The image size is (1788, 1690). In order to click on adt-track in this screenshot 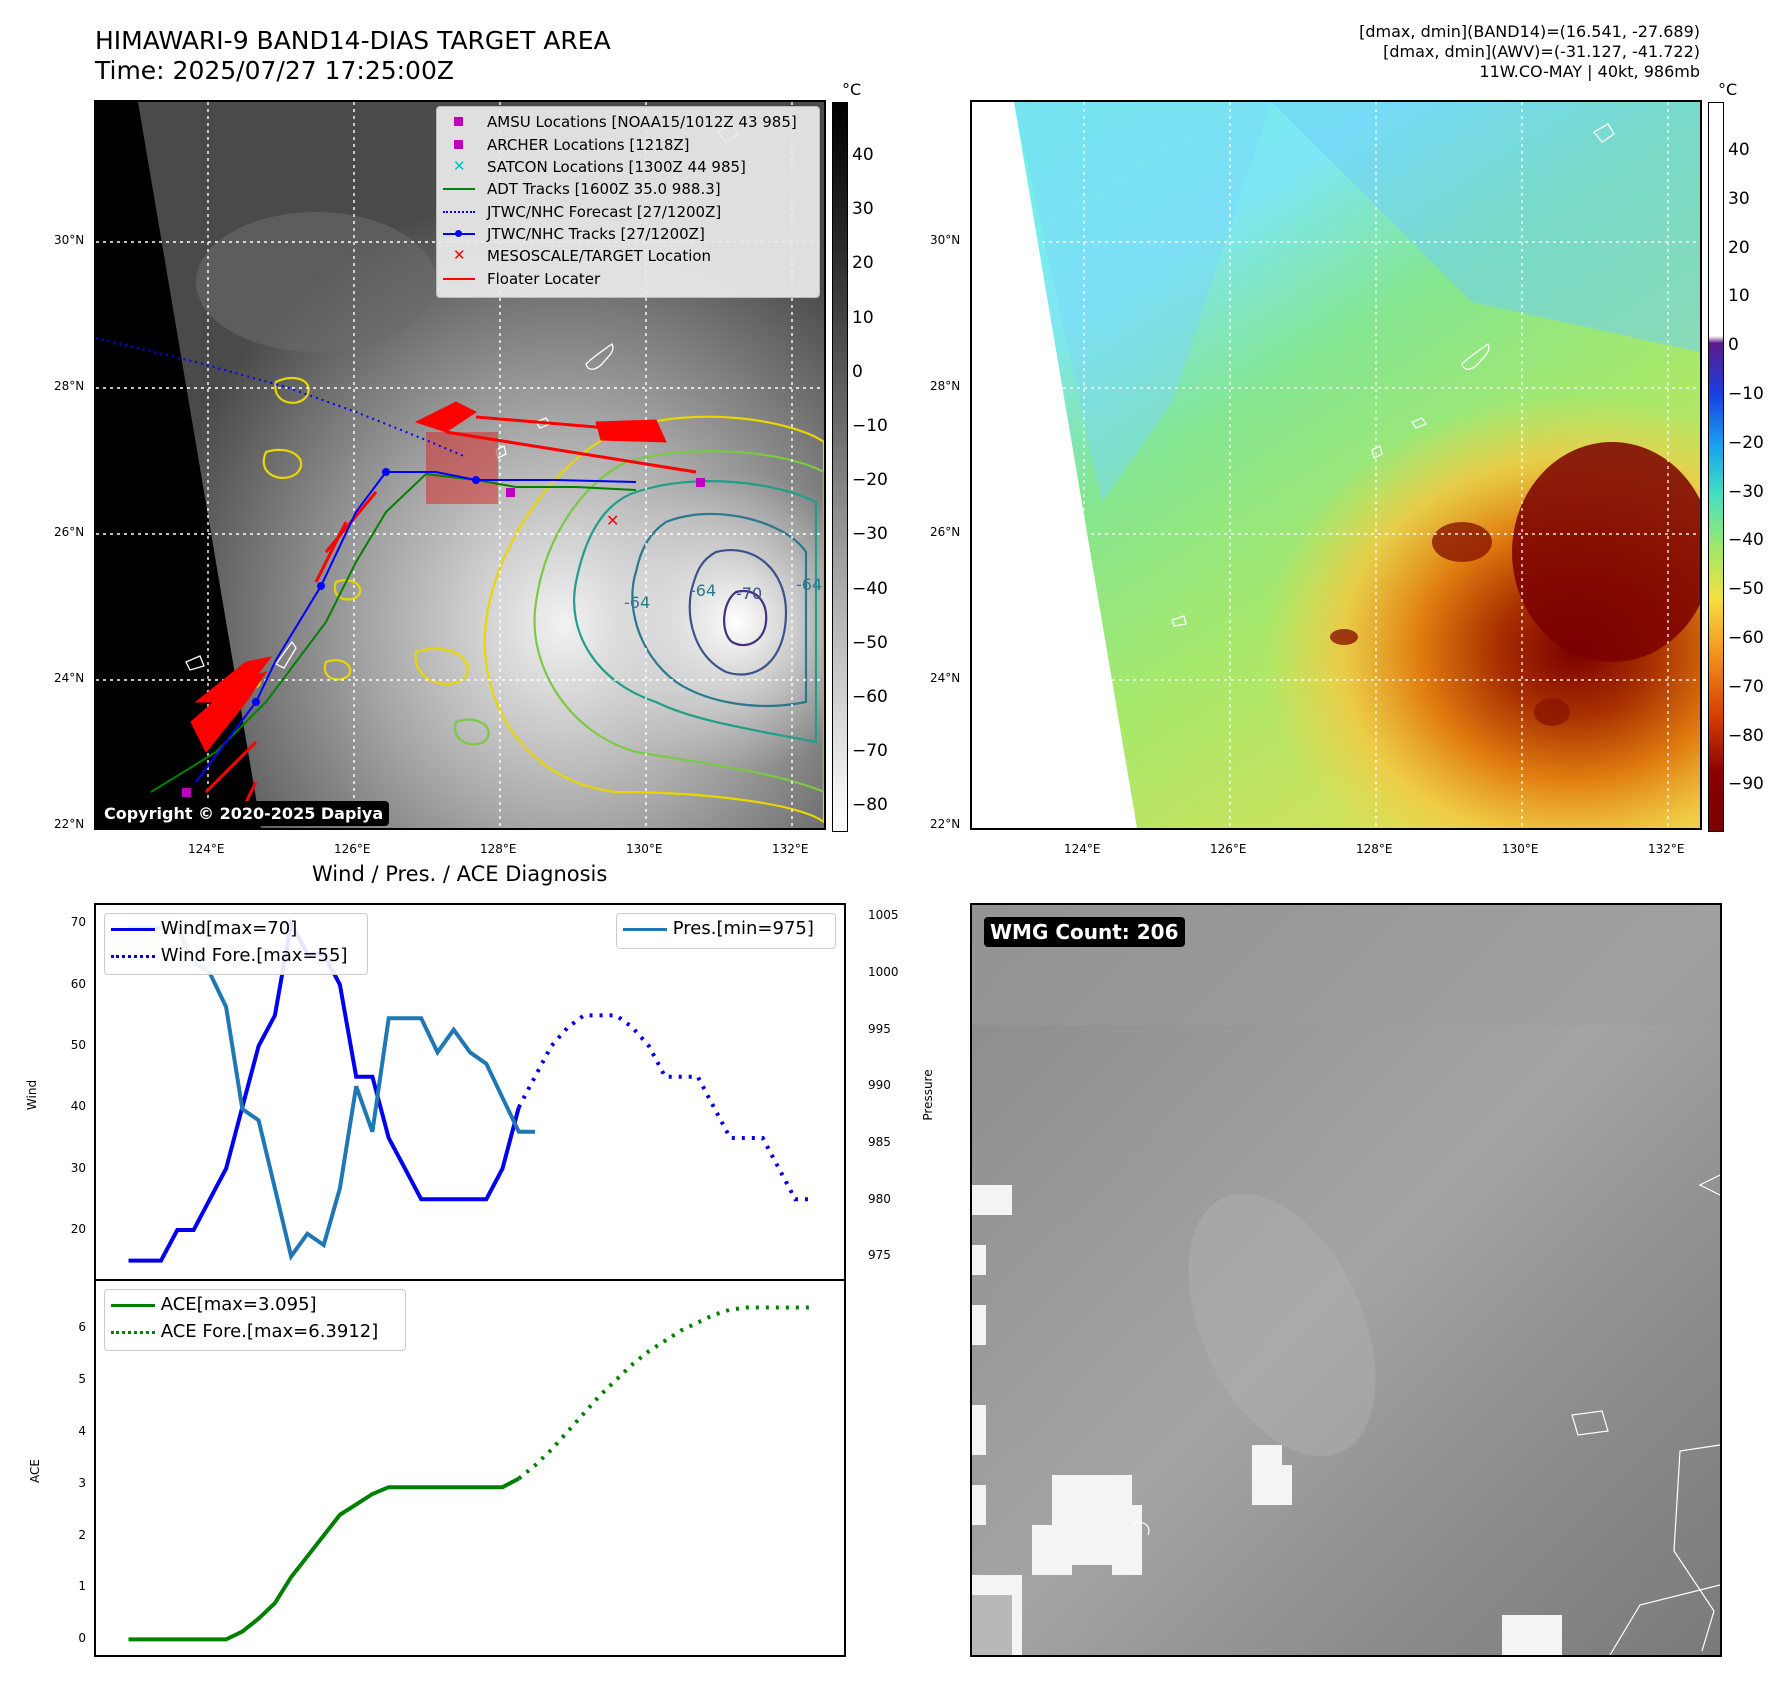, I will do `click(393, 632)`.